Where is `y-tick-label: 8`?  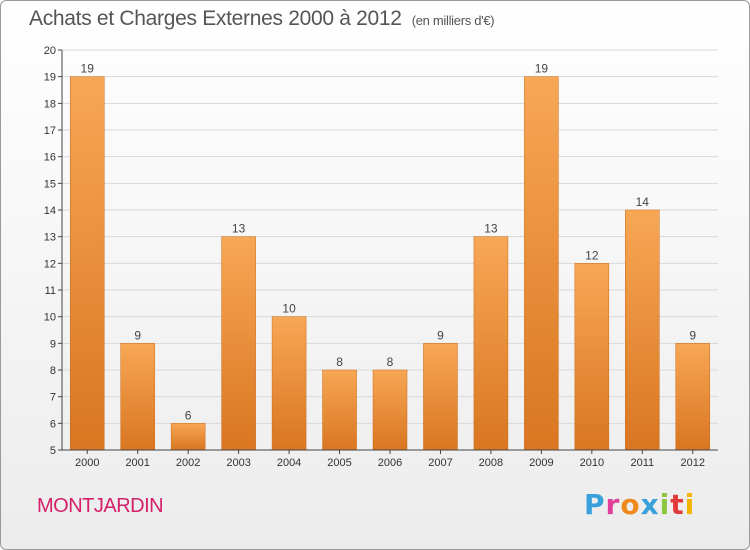
y-tick-label: 8 is located at coordinates (53, 371).